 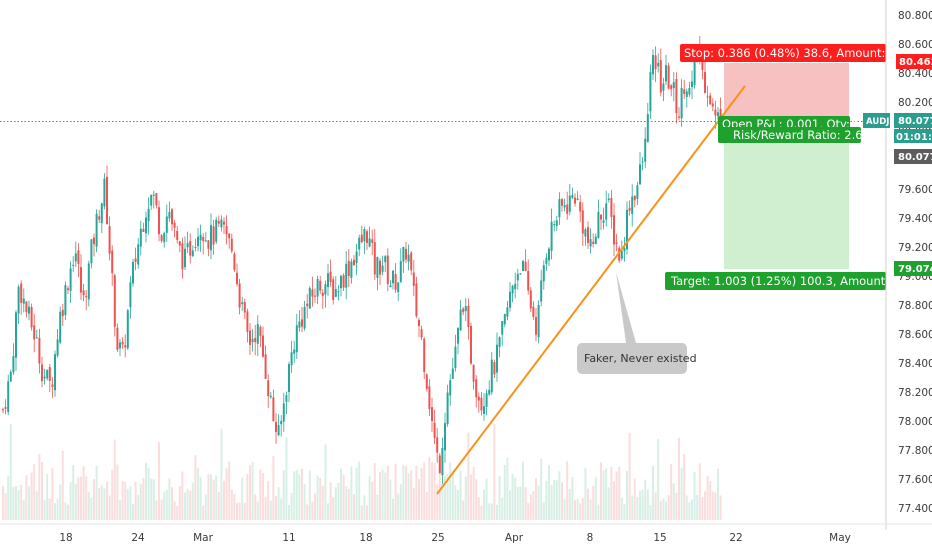 I want to click on target-label-box, so click(x=775, y=281).